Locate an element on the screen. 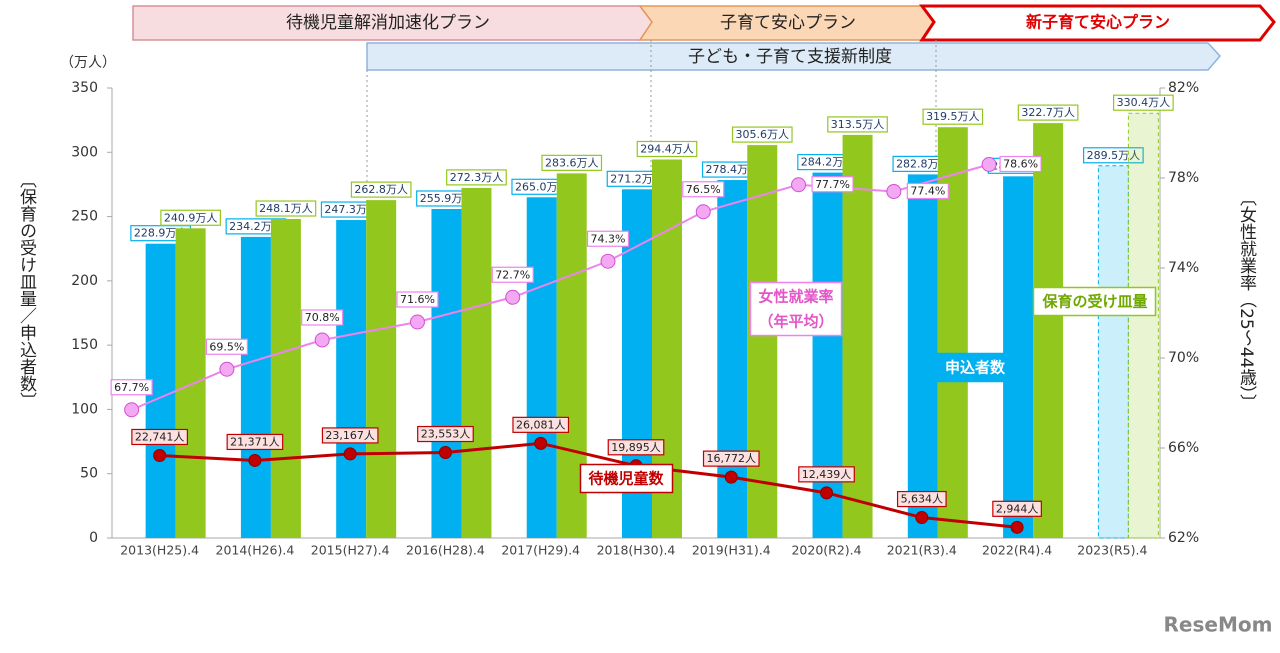  data-label: 234.2万人 is located at coordinates (256, 226).